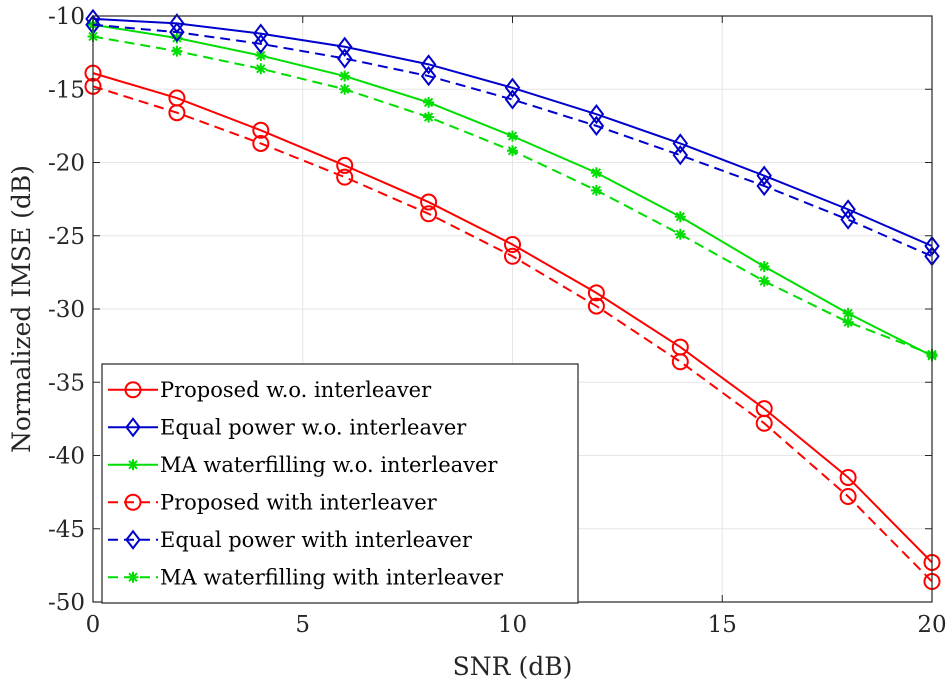 This screenshot has width=947, height=689. Describe the element at coordinates (66, 17) in the screenshot. I see `y-tick-label: -10` at that location.